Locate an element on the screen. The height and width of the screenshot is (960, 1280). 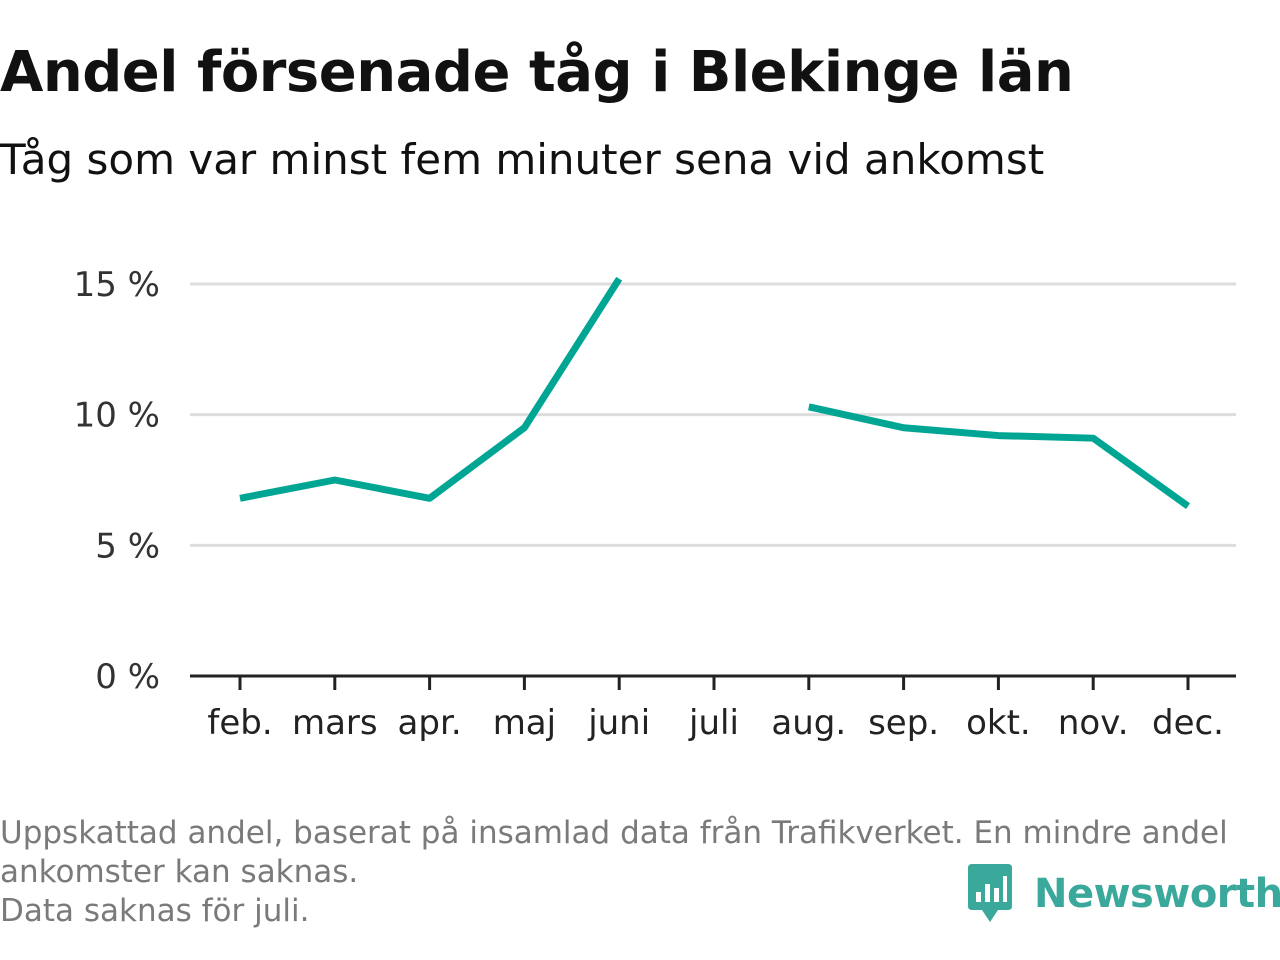
x-tick-label: feb. is located at coordinates (239, 723).